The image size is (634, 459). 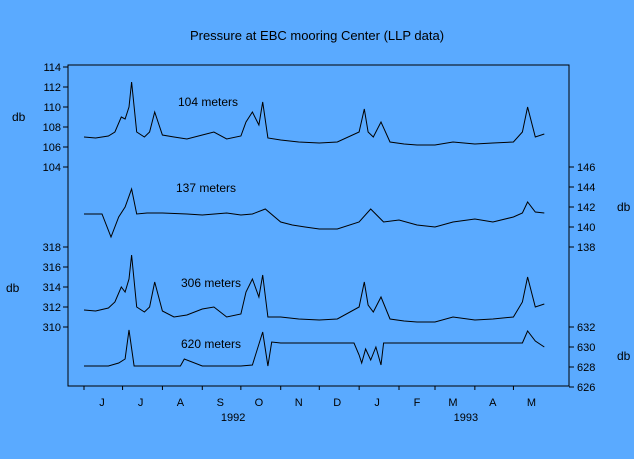 What do you see at coordinates (624, 356) in the screenshot?
I see `right-lower-unit-label: db` at bounding box center [624, 356].